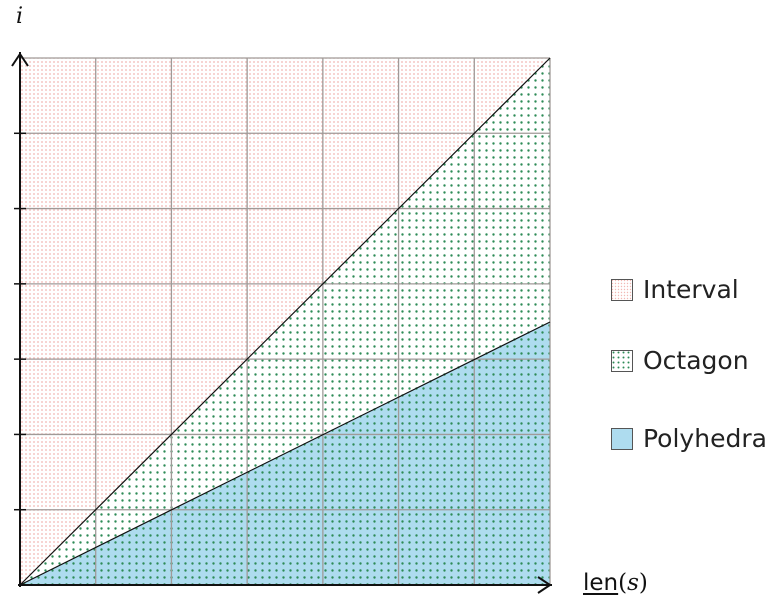 The image size is (780, 605). What do you see at coordinates (544, 585) in the screenshot?
I see `x-axis-arrow` at bounding box center [544, 585].